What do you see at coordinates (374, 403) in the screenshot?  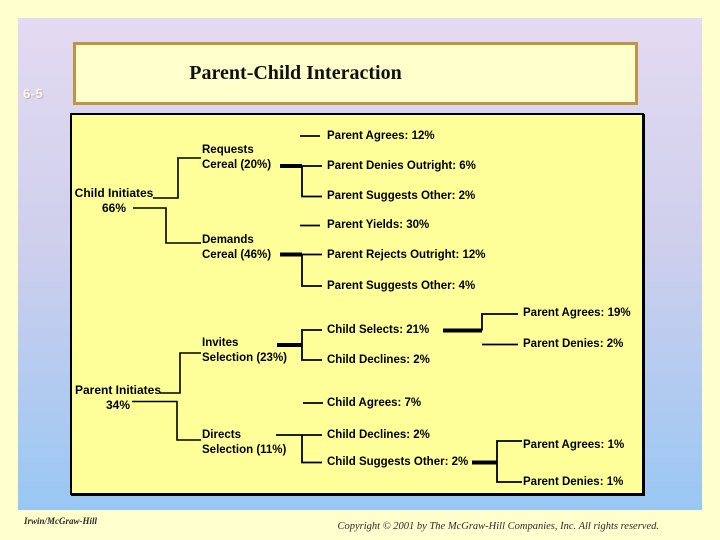 I see `leaf-child-agrees-7: Child Agrees: 7%` at bounding box center [374, 403].